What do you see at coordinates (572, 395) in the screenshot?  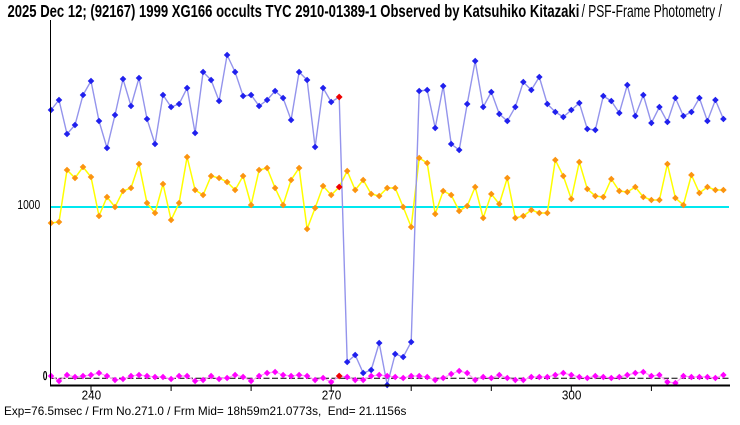 I see `svg-text: 300` at bounding box center [572, 395].